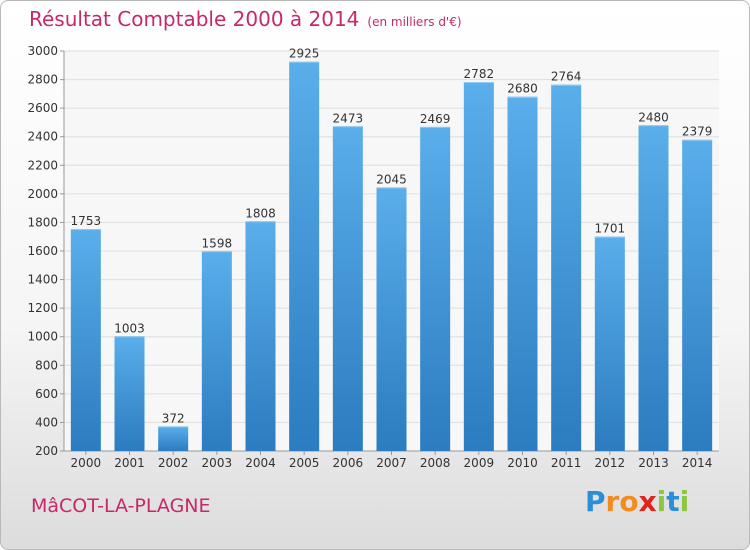 The image size is (750, 550). I want to click on data-label: 2764, so click(566, 77).